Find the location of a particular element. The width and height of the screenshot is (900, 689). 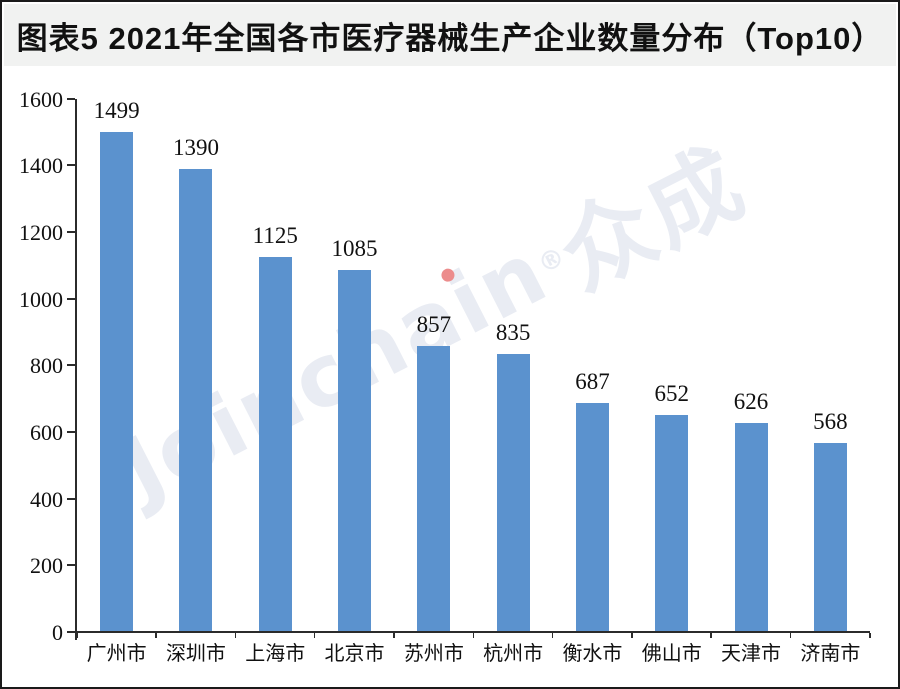

title-band: 图表5 2021年全国各市医疗器械生产企业数量分布（Top10） is located at coordinates (450, 35).